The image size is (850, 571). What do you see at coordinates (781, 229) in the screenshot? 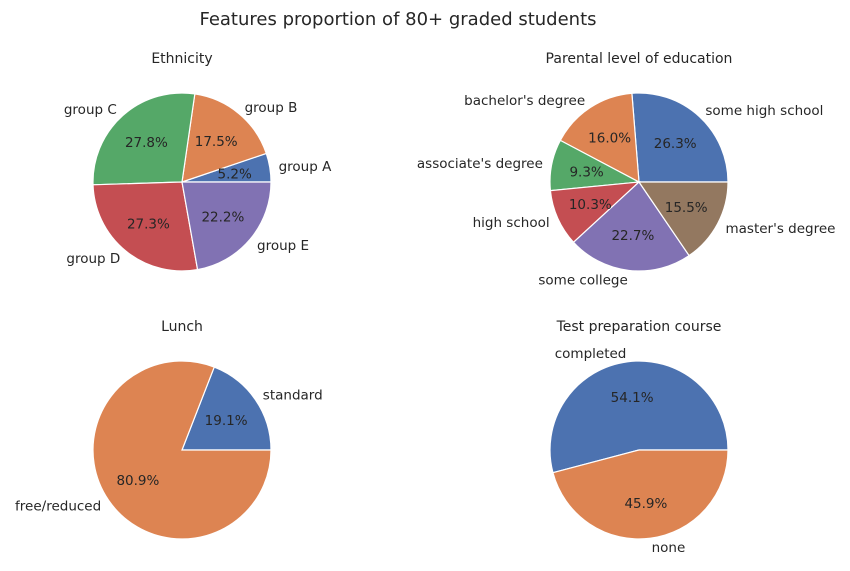
I see `pie-category-label-master-s-degree: master's degree` at bounding box center [781, 229].